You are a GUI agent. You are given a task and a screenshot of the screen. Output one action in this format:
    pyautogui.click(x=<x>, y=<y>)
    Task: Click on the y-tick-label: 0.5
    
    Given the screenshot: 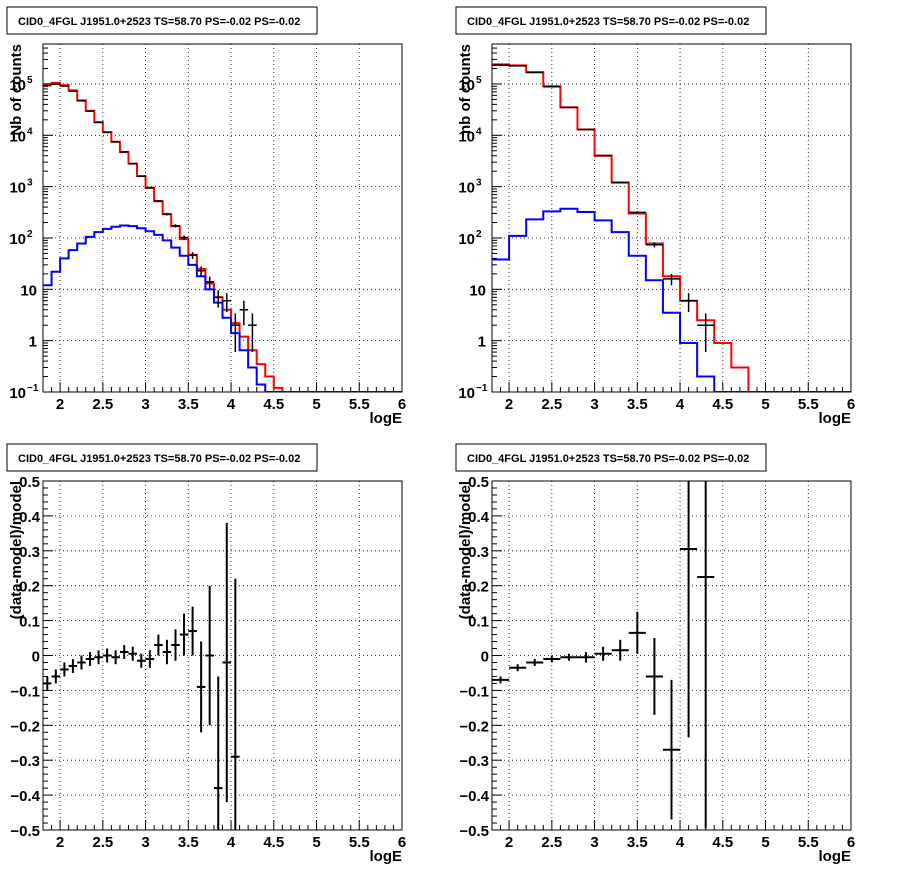 What is the action you would take?
    pyautogui.click(x=478, y=482)
    